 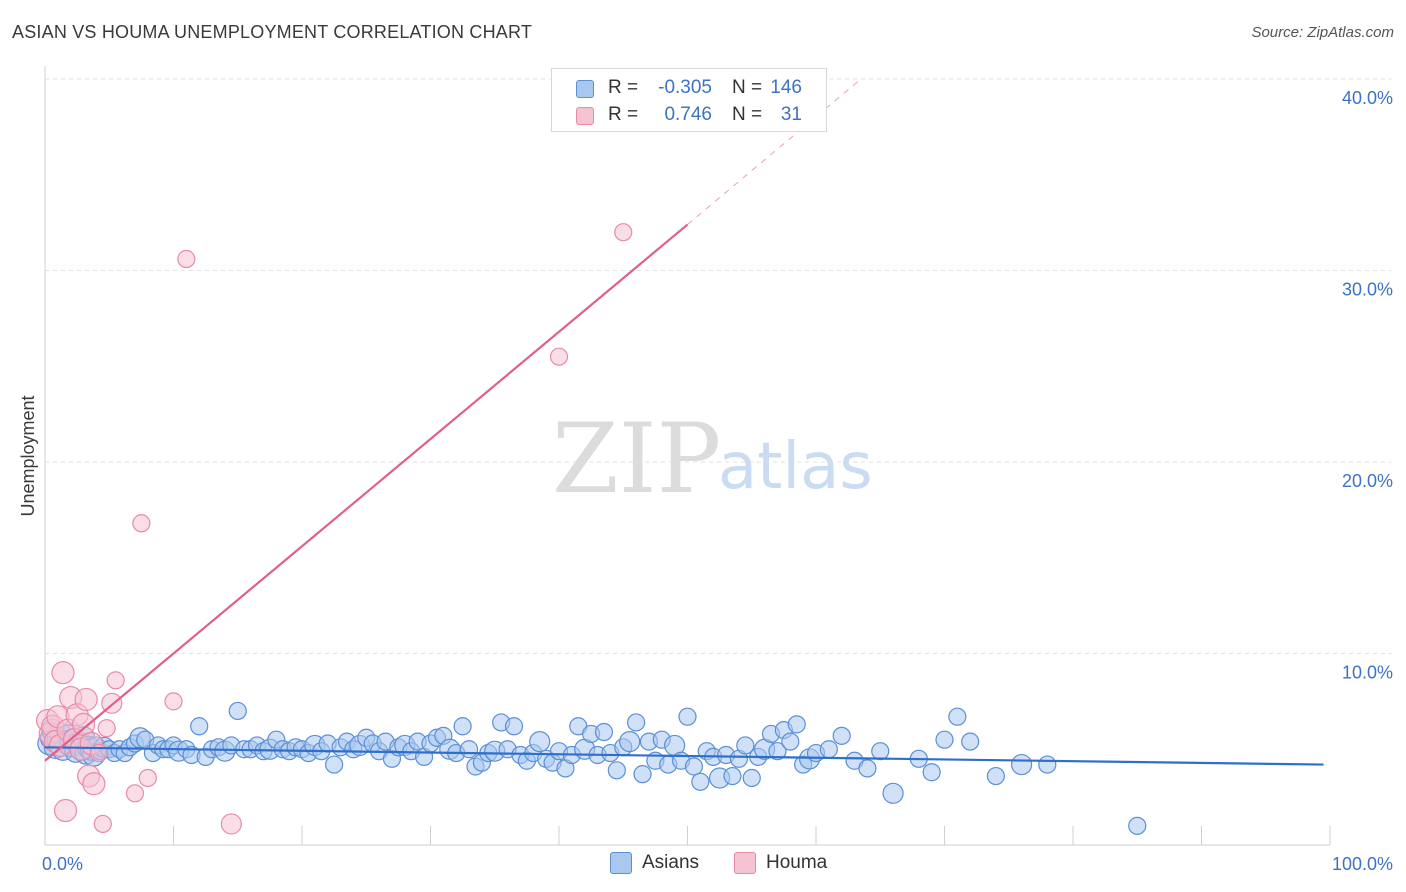 I want to click on legend-swatch-houma, so click(x=585, y=116).